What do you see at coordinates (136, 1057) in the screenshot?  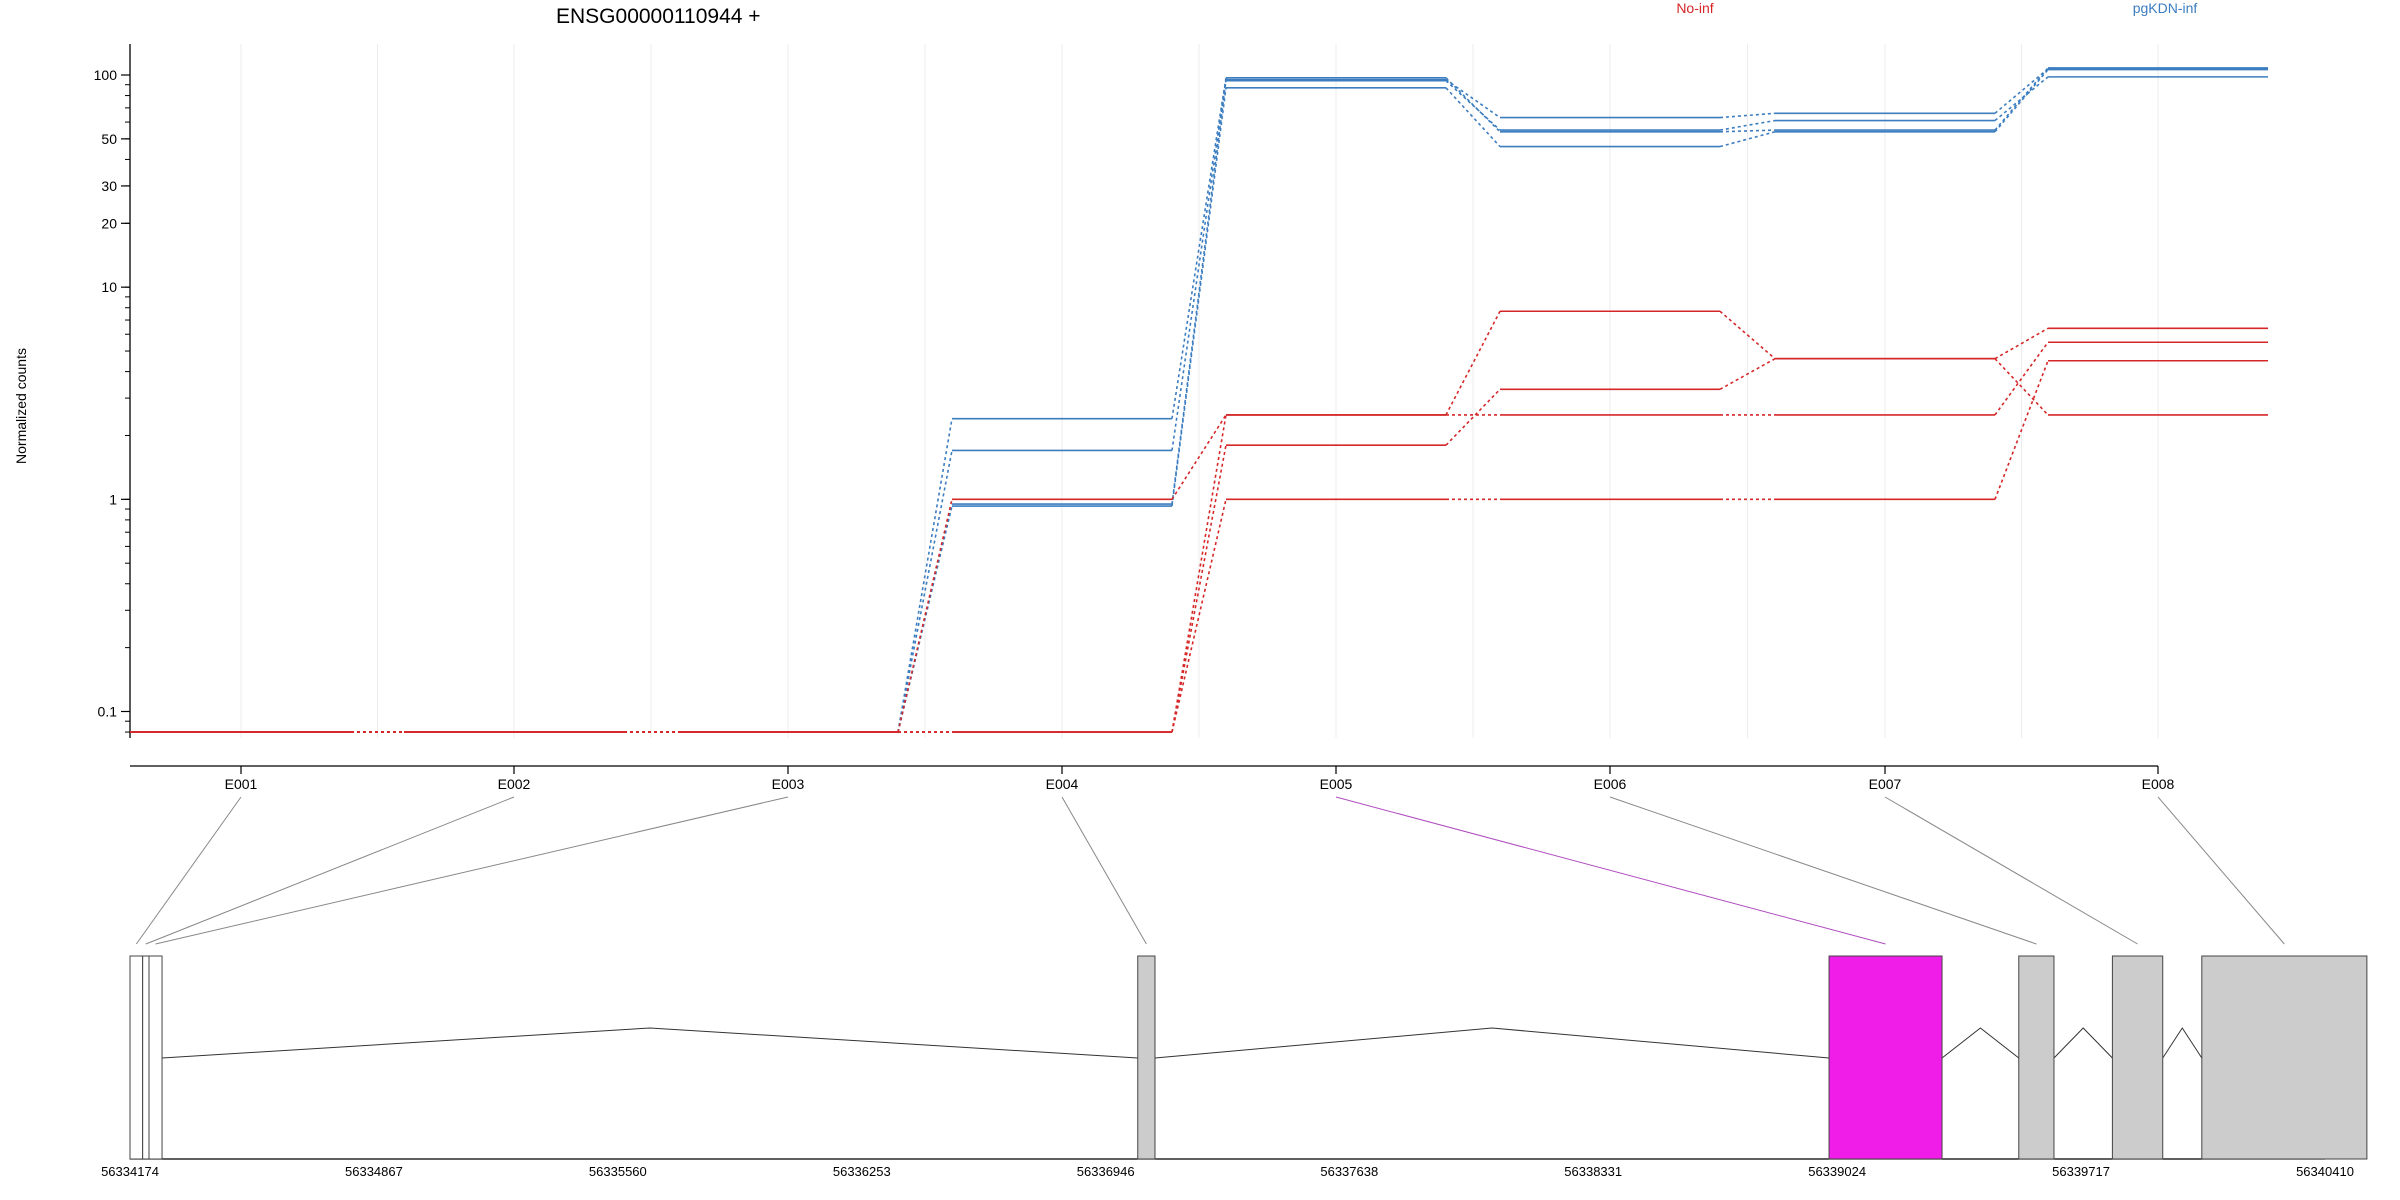 I see `exon-box-e001` at bounding box center [136, 1057].